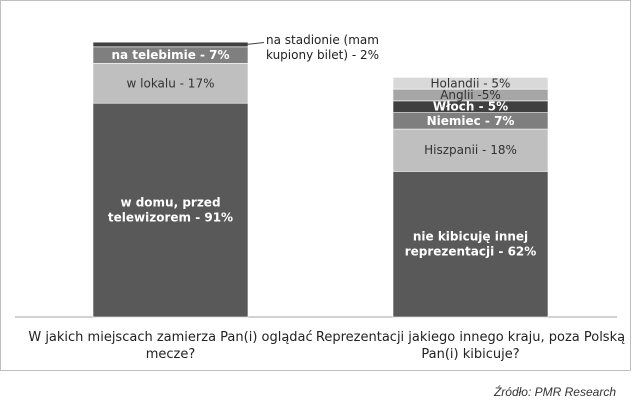 The width and height of the screenshot is (640, 406). What do you see at coordinates (322, 47) in the screenshot?
I see `segment-label: na stadionie (mam kupiony bilet) - 2%` at bounding box center [322, 47].